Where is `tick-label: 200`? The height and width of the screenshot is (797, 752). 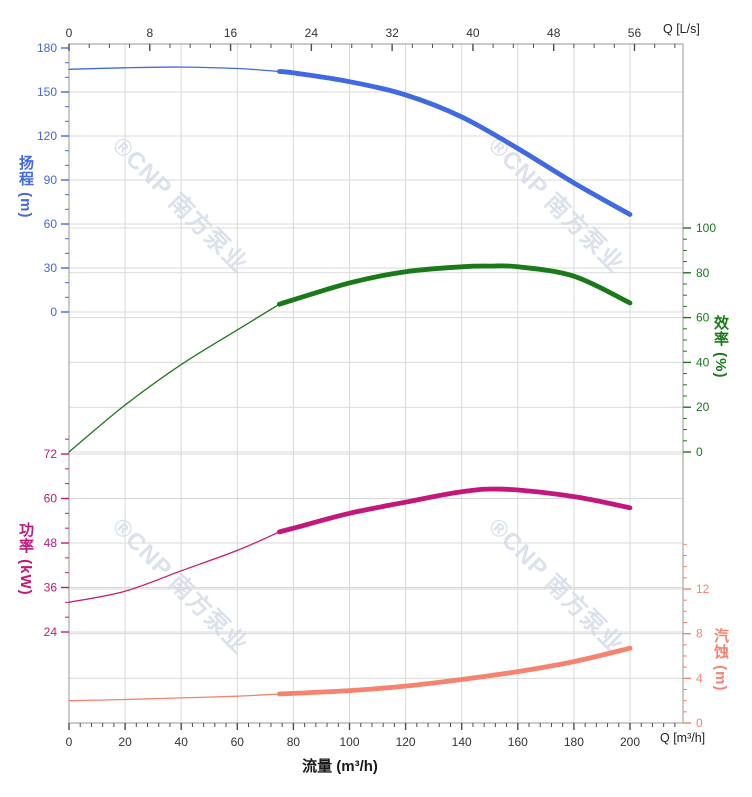
tick-label: 200 is located at coordinates (630, 742).